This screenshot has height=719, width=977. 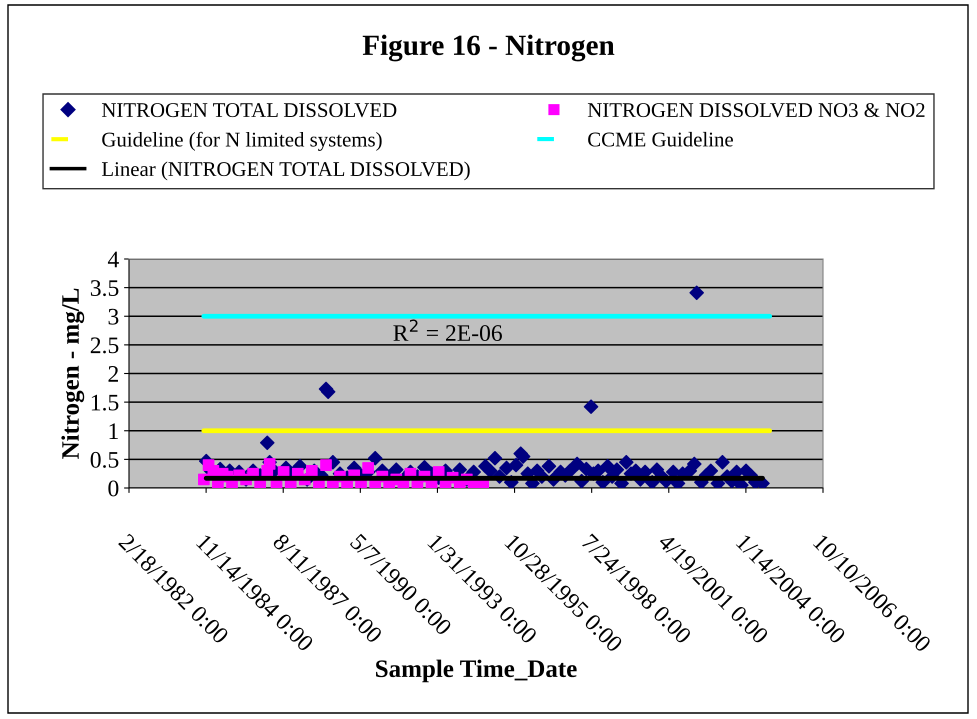 What do you see at coordinates (488, 48) in the screenshot?
I see `chart-title: Figure 16 - Nitrogen` at bounding box center [488, 48].